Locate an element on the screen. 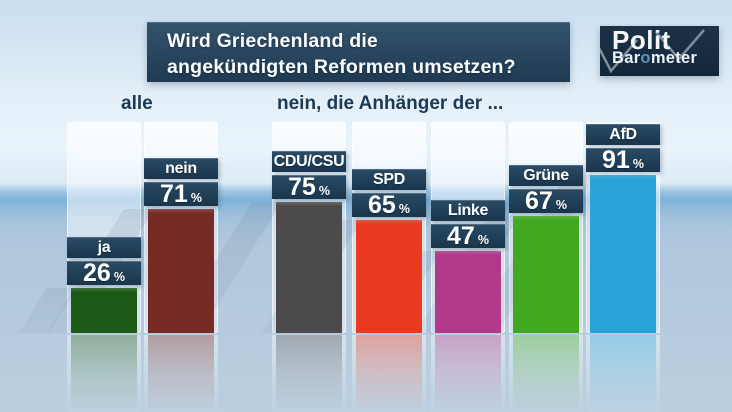 The width and height of the screenshot is (732, 412). checkmark-icon is located at coordinates (652, 51).